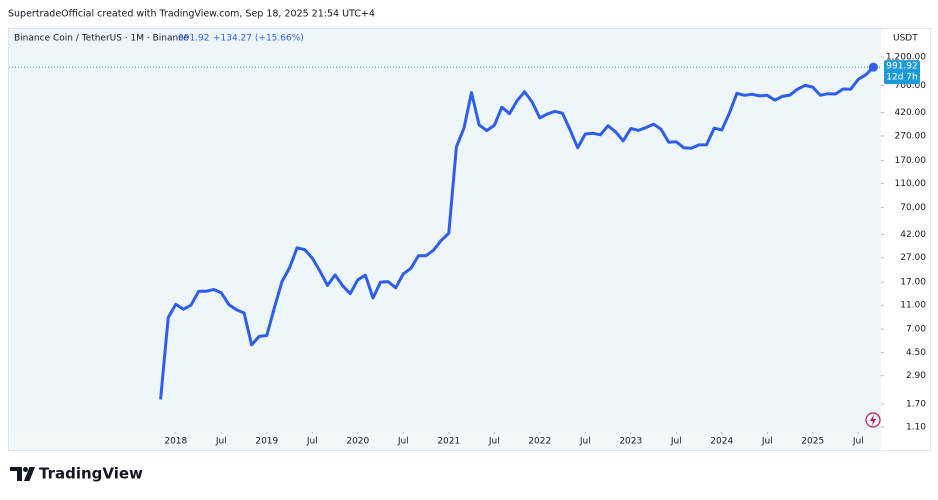 The width and height of the screenshot is (938, 500). I want to click on price-tag, so click(902, 72).